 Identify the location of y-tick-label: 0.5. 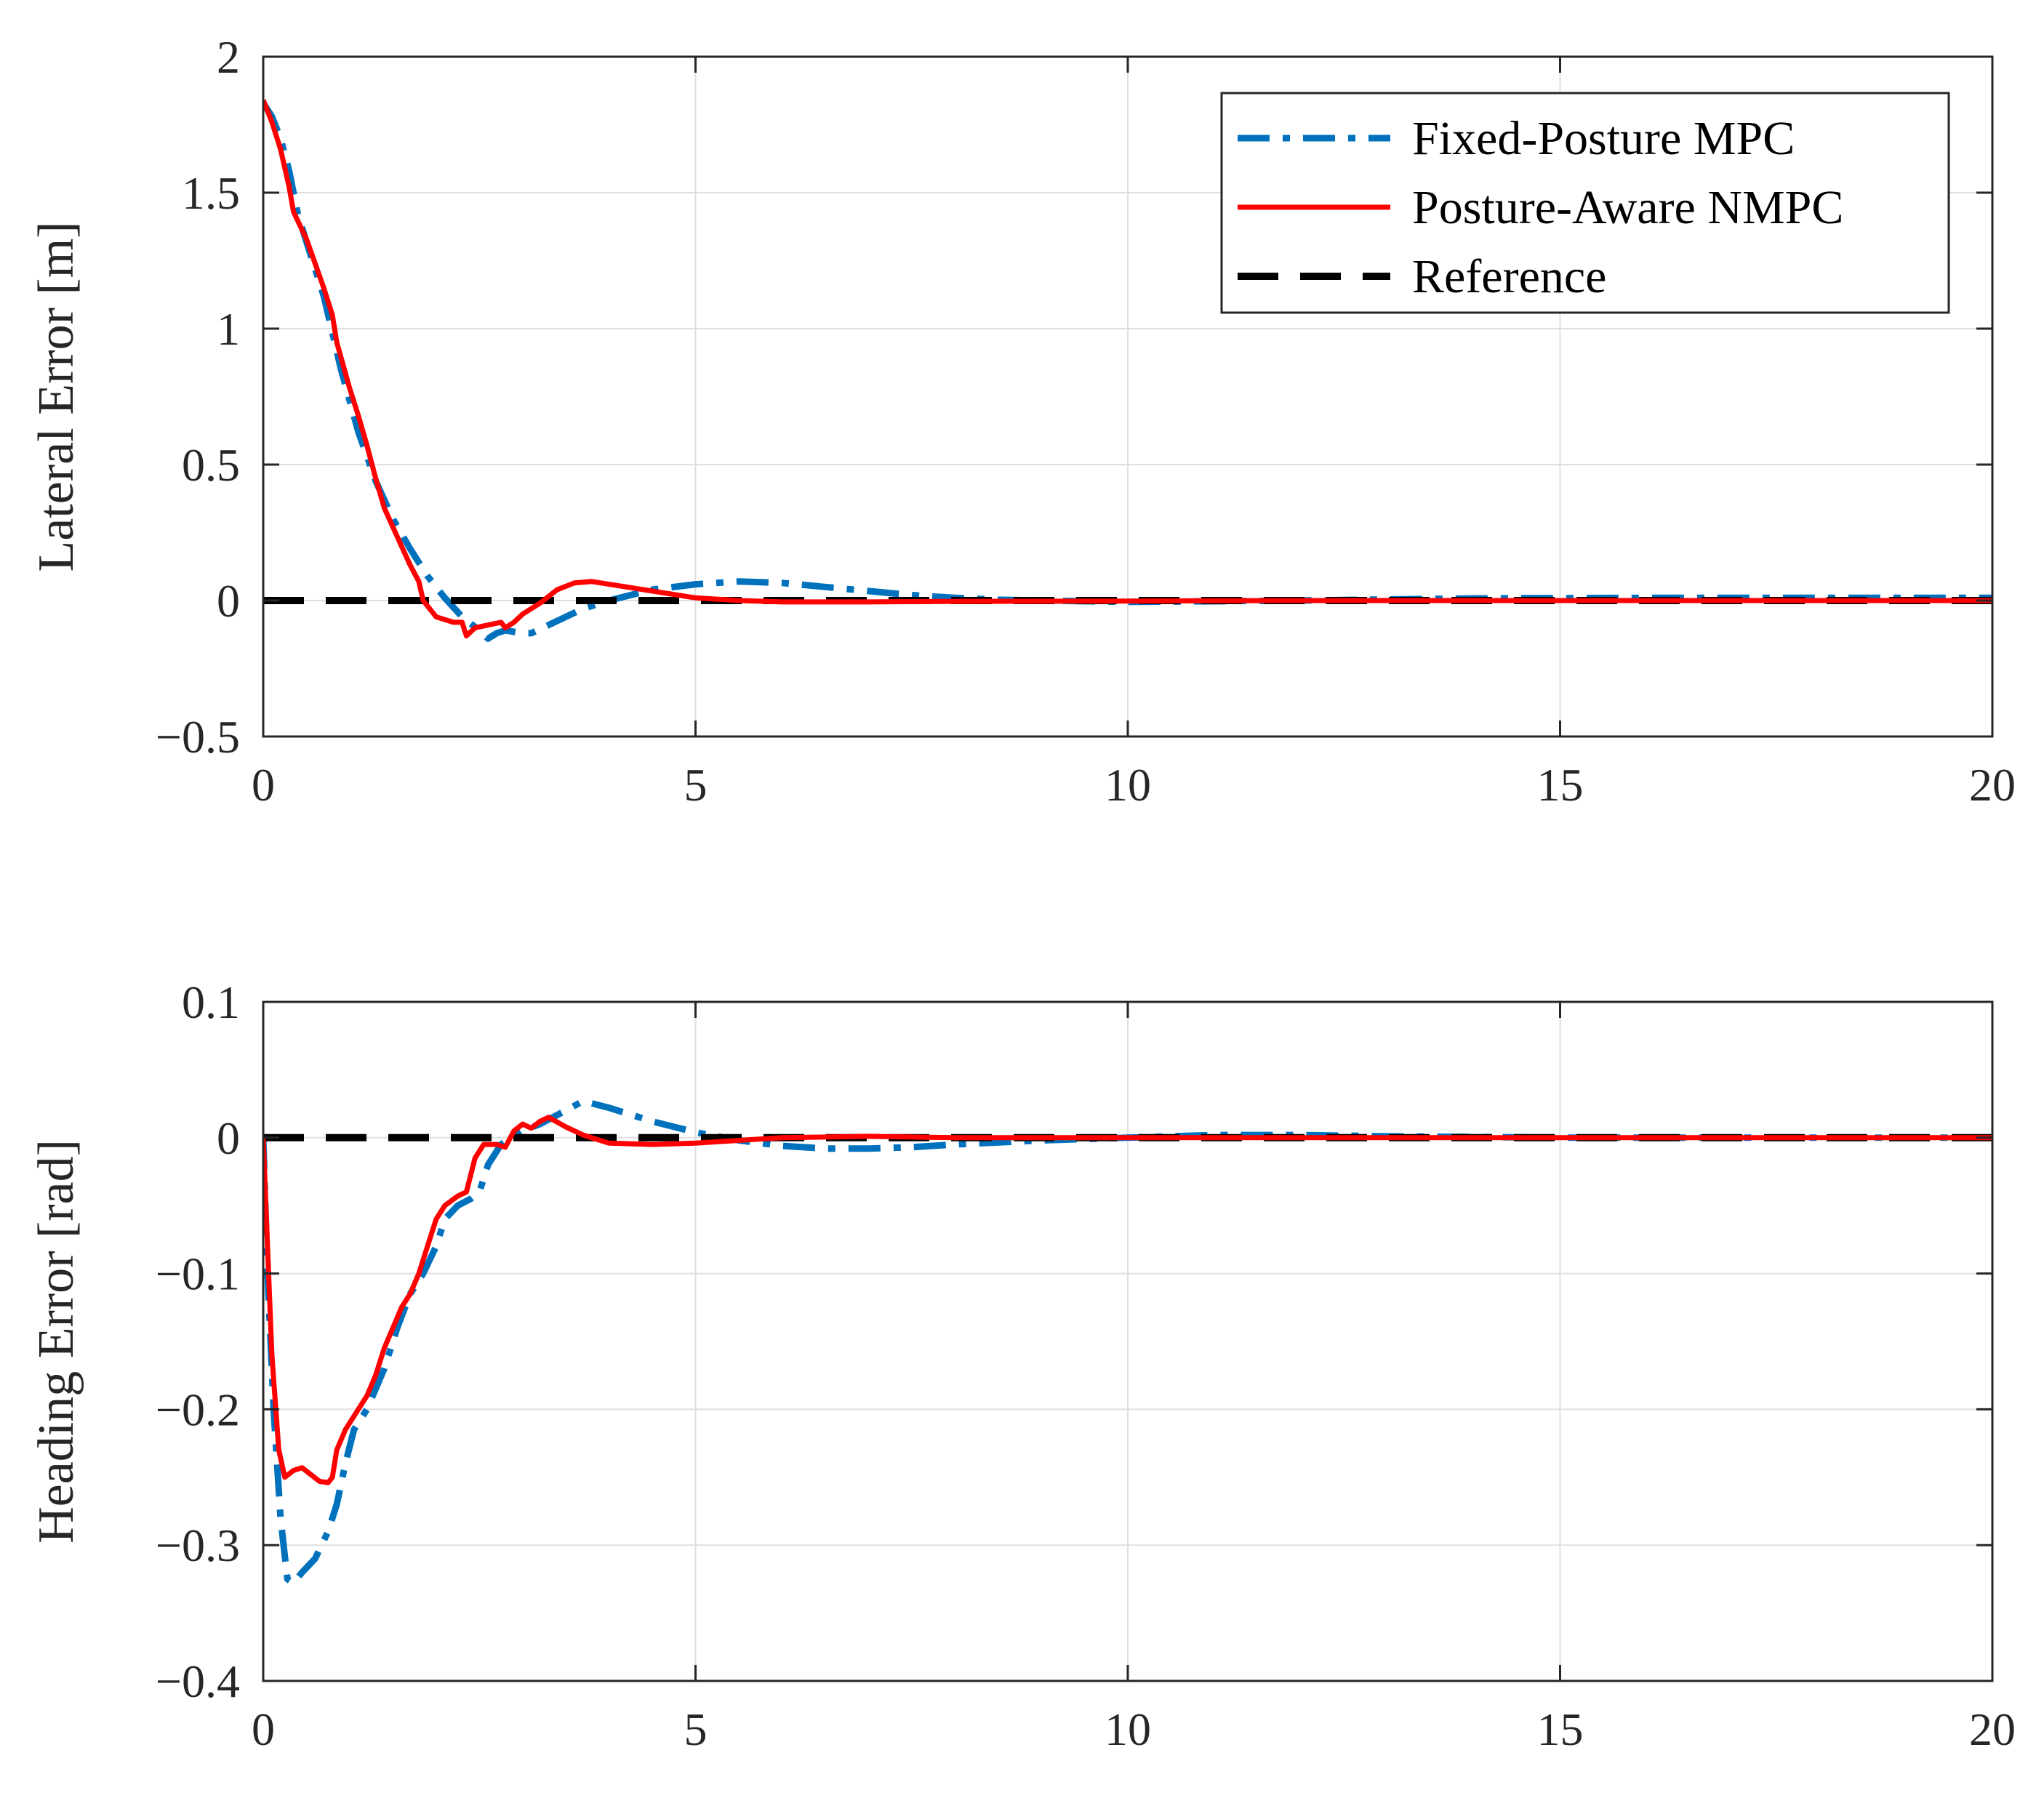
(211, 465).